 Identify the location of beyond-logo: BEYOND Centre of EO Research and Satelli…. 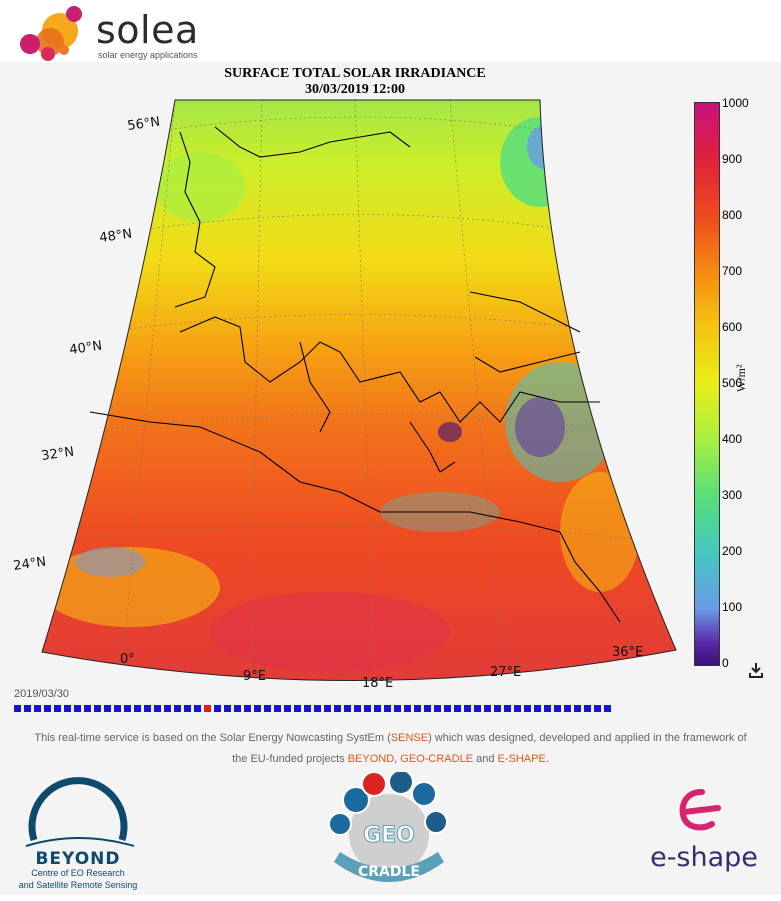
(77, 830).